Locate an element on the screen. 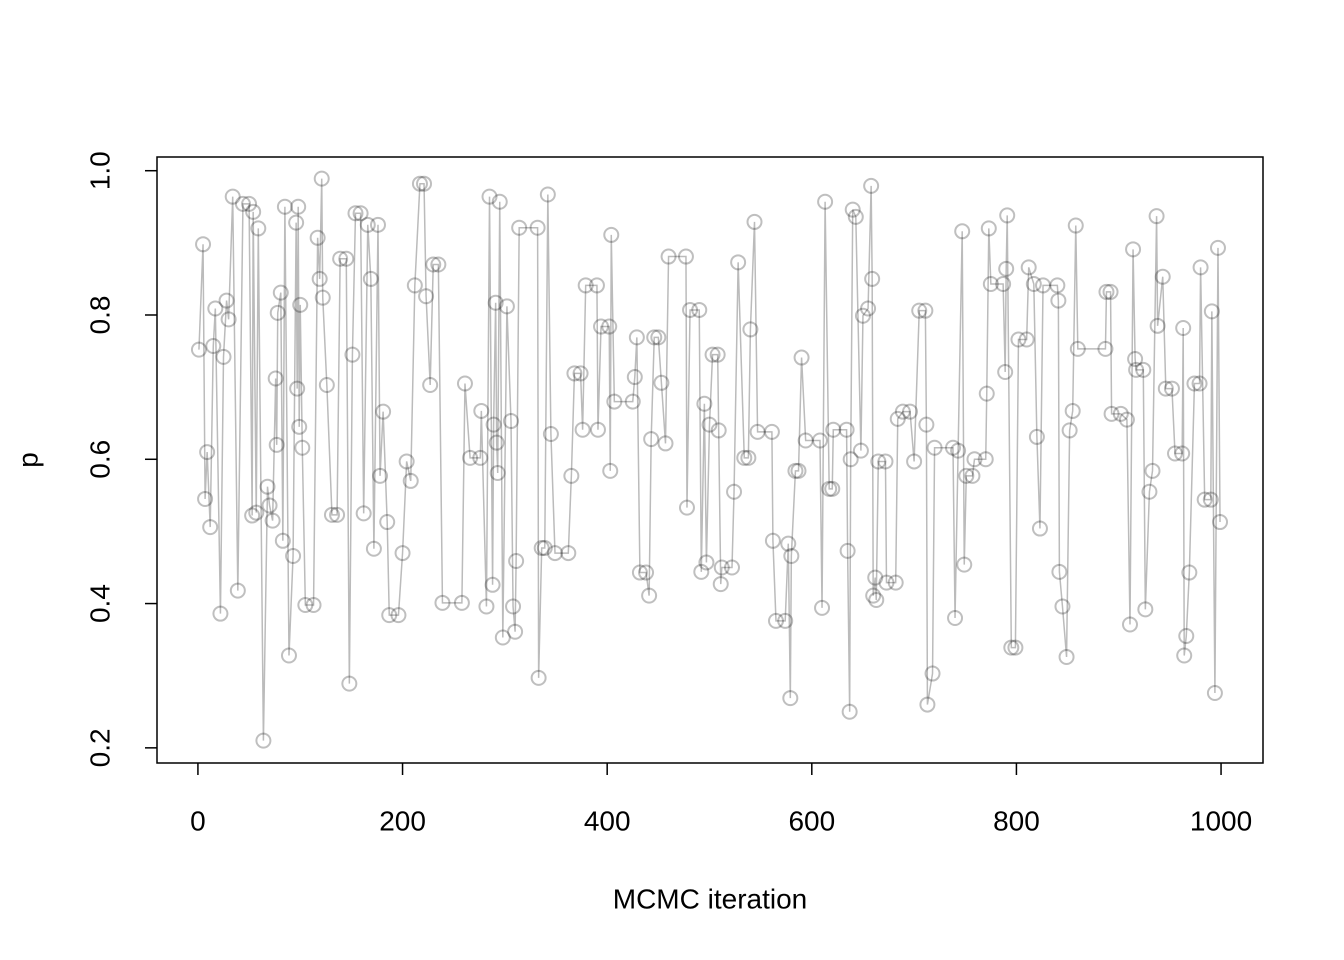 This screenshot has height=960, width=1344. x-tick-label: 0 is located at coordinates (198, 820).